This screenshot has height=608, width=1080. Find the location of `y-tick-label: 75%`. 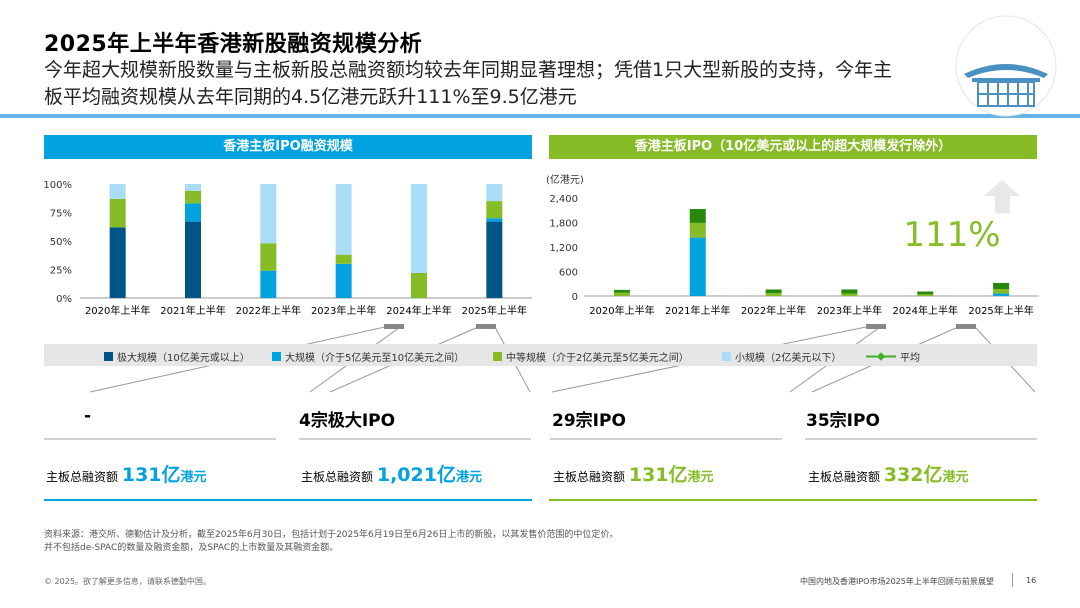

y-tick-label: 75% is located at coordinates (61, 214).